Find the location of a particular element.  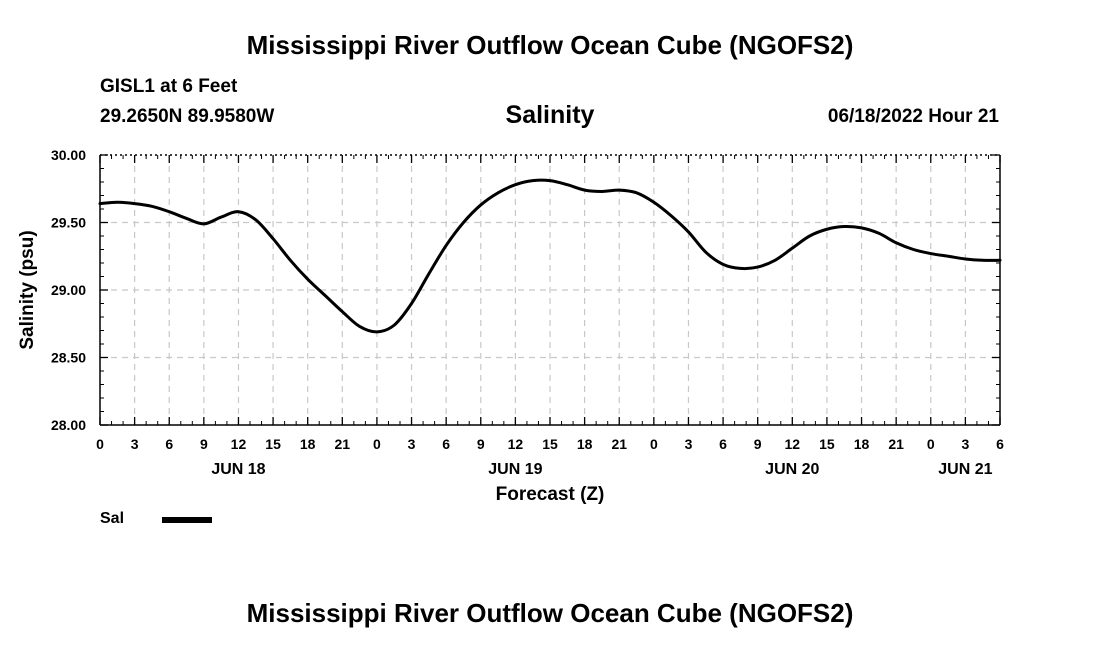

y-tick-label: 28.50 is located at coordinates (68, 358).